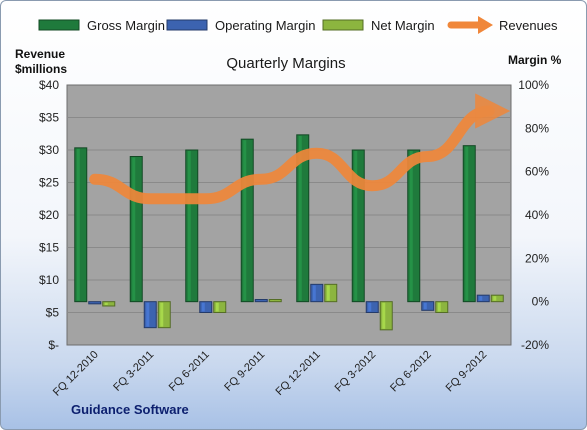 Image resolution: width=587 pixels, height=430 pixels. What do you see at coordinates (537, 258) in the screenshot?
I see `right-tick-label: 20%` at bounding box center [537, 258].